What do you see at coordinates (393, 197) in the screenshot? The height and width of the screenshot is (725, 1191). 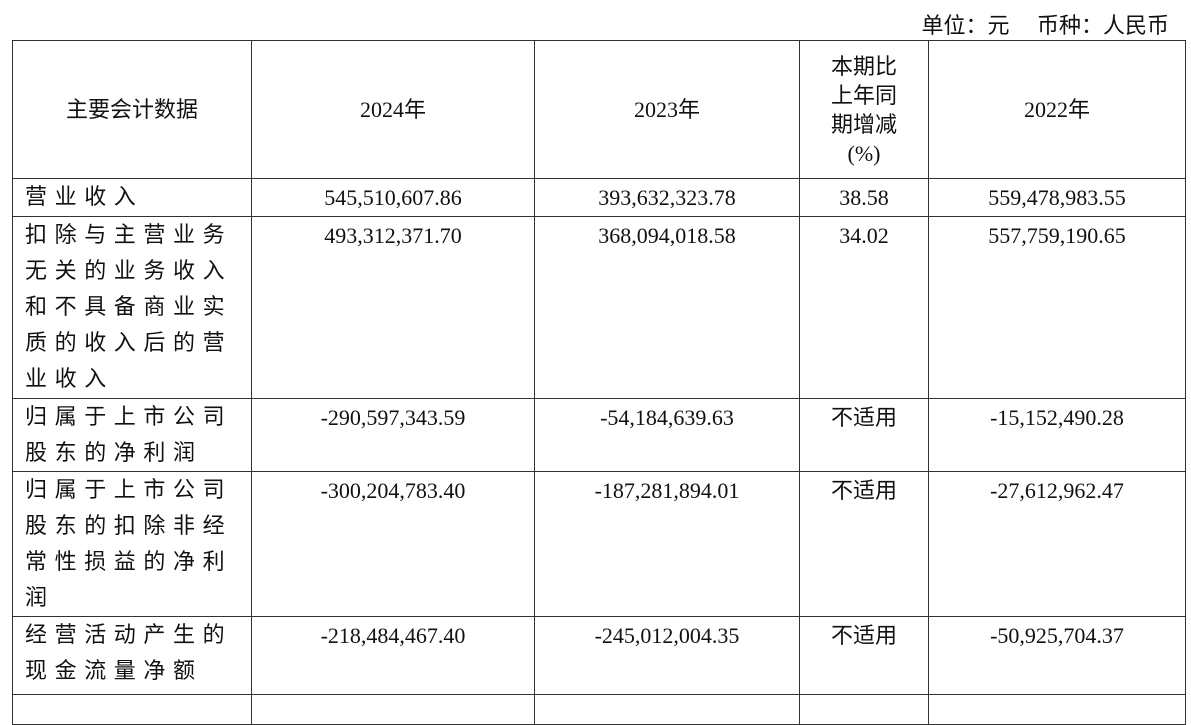 I see `value-2024: 545,510,607.86` at bounding box center [393, 197].